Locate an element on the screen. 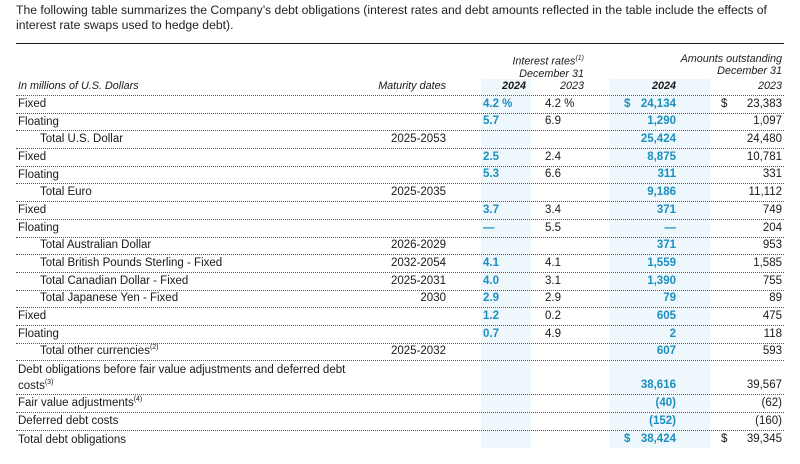 This screenshot has height=464, width=800. rate-2023: 4.1 is located at coordinates (553, 262).